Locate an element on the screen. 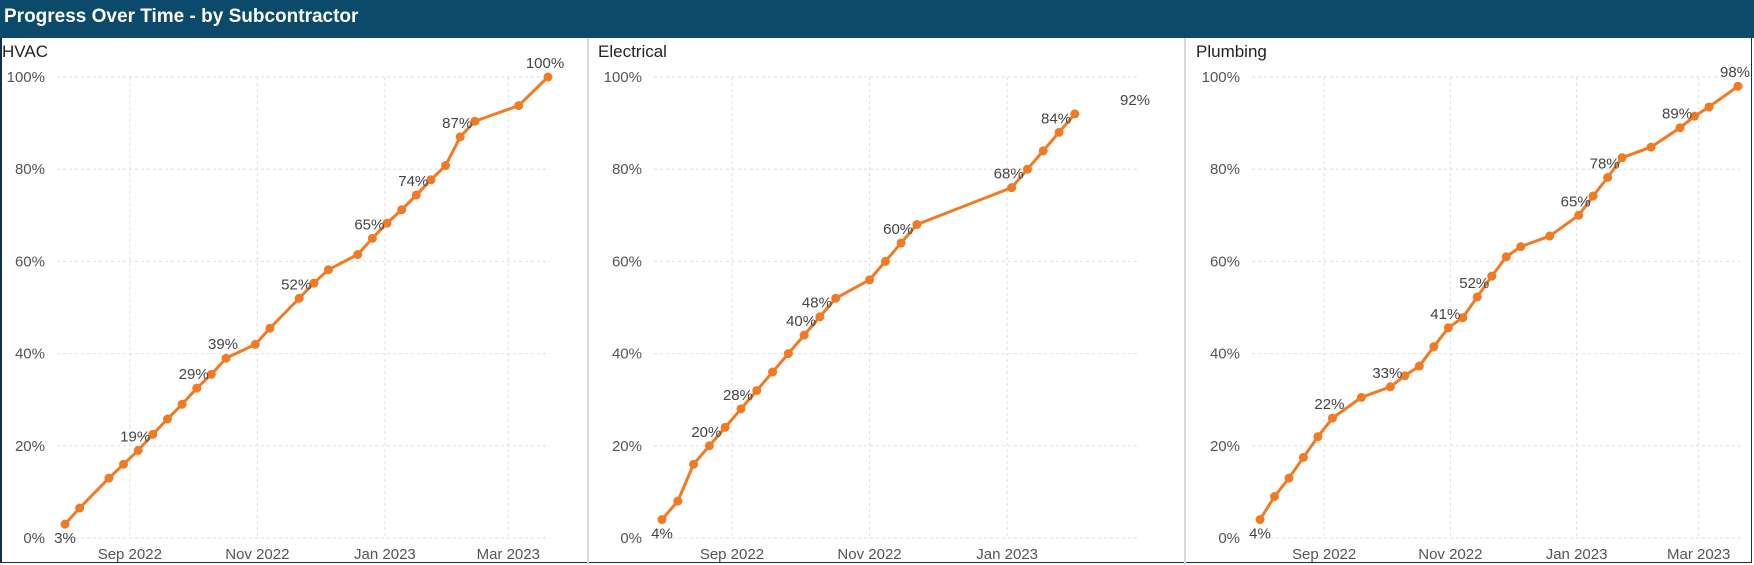 The image size is (1754, 565). data-label: 40% is located at coordinates (801, 321).